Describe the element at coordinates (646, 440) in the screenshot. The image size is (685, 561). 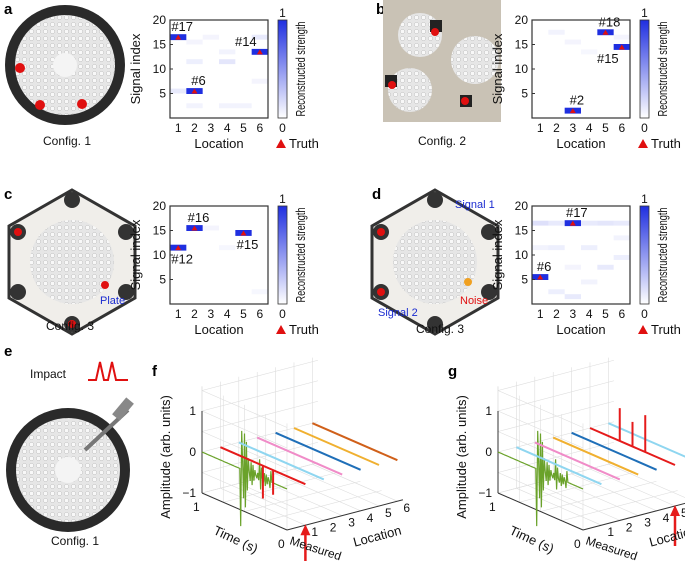
I see `location-6-line` at that location.